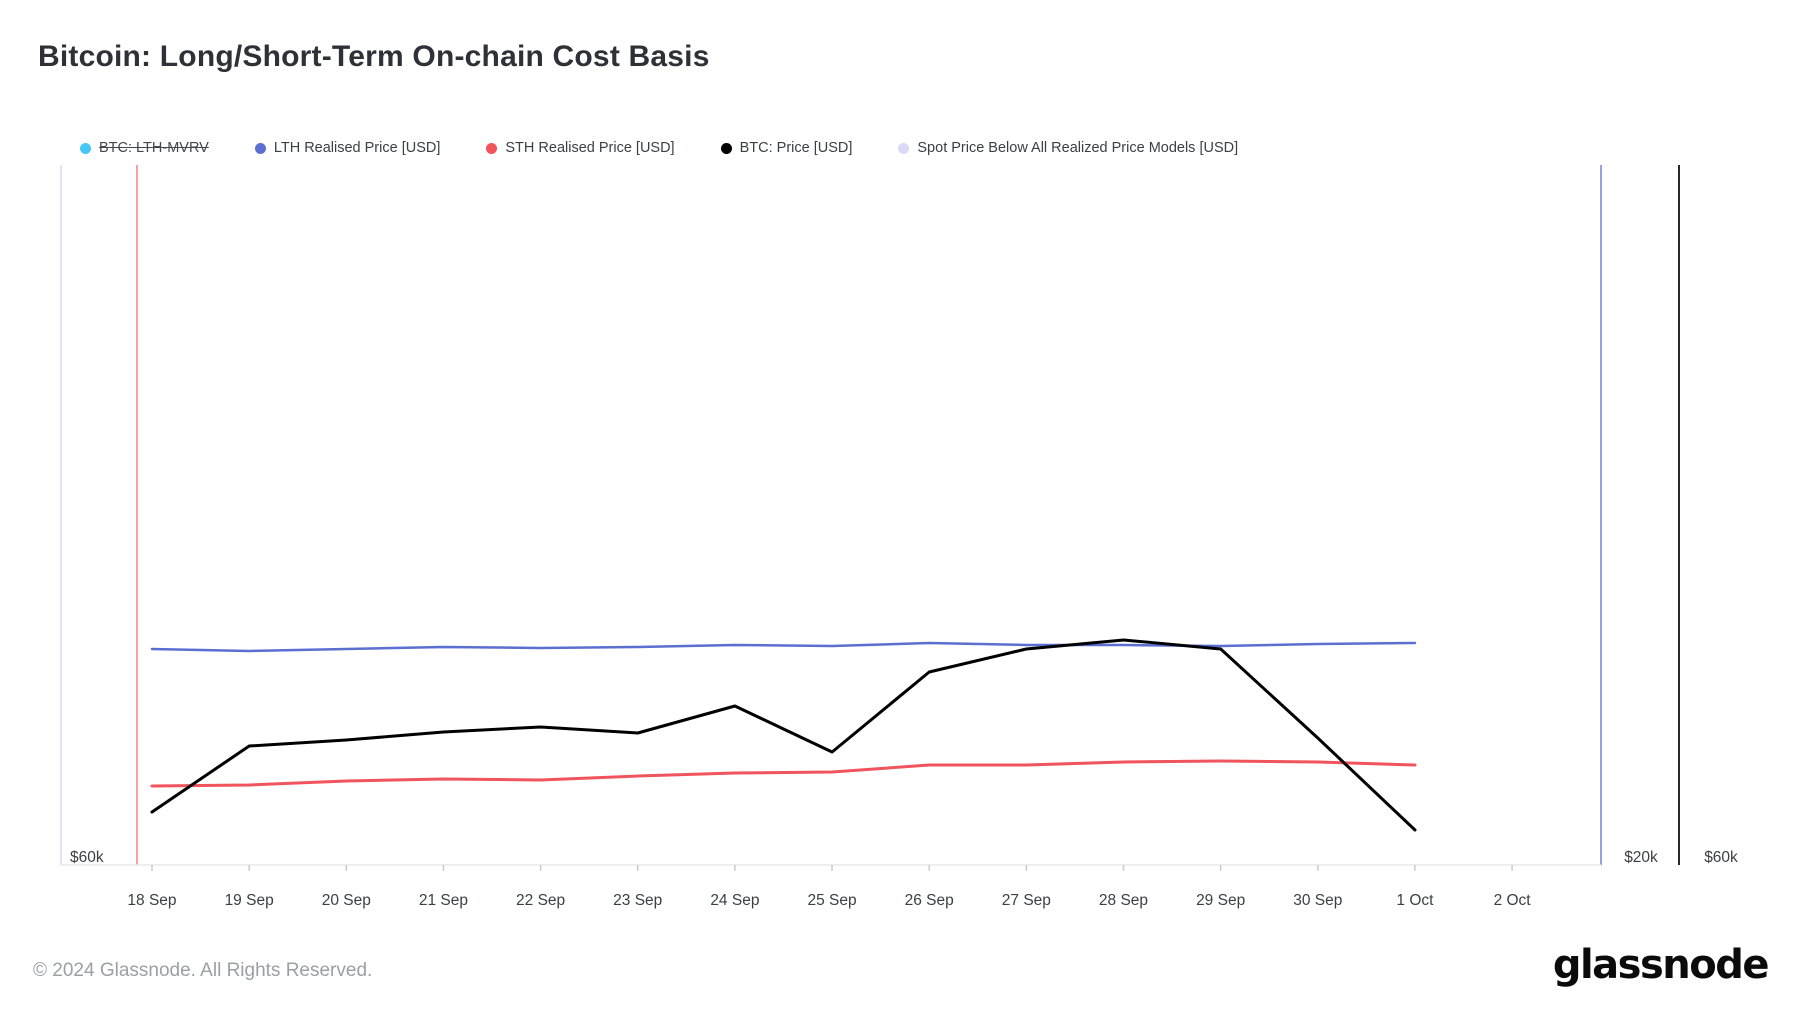  I want to click on legend-item-0: BTC: LTH-MVRV, so click(144, 148).